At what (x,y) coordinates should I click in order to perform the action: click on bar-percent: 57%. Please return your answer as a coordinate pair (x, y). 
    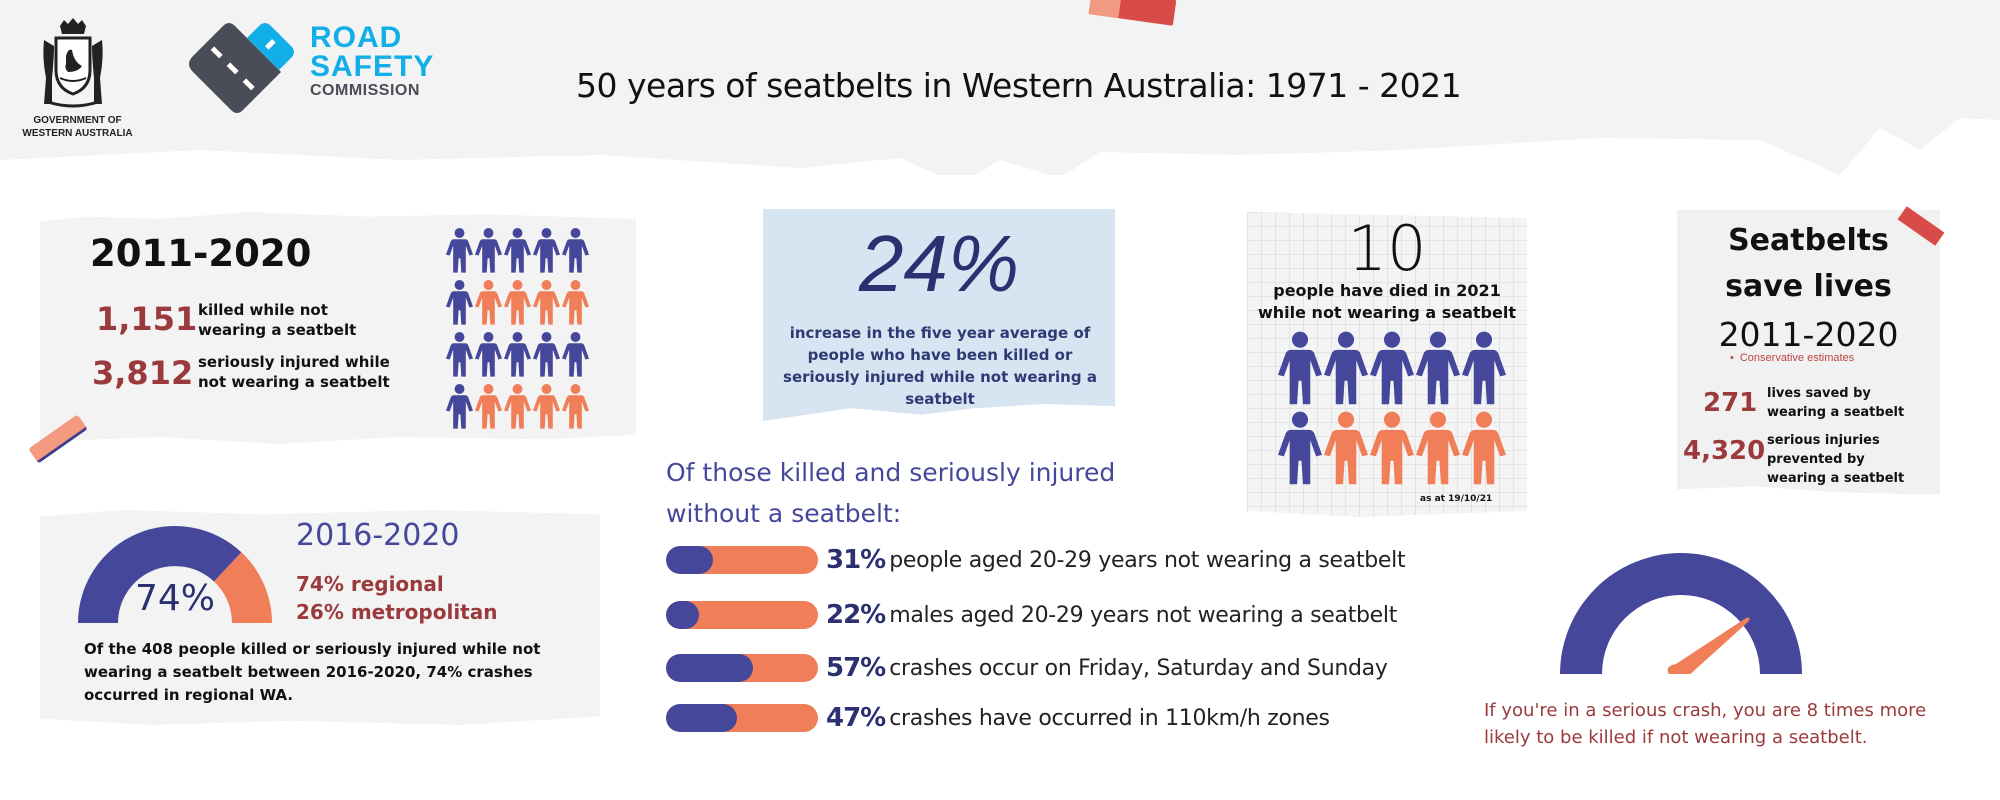
    Looking at the image, I should click on (856, 668).